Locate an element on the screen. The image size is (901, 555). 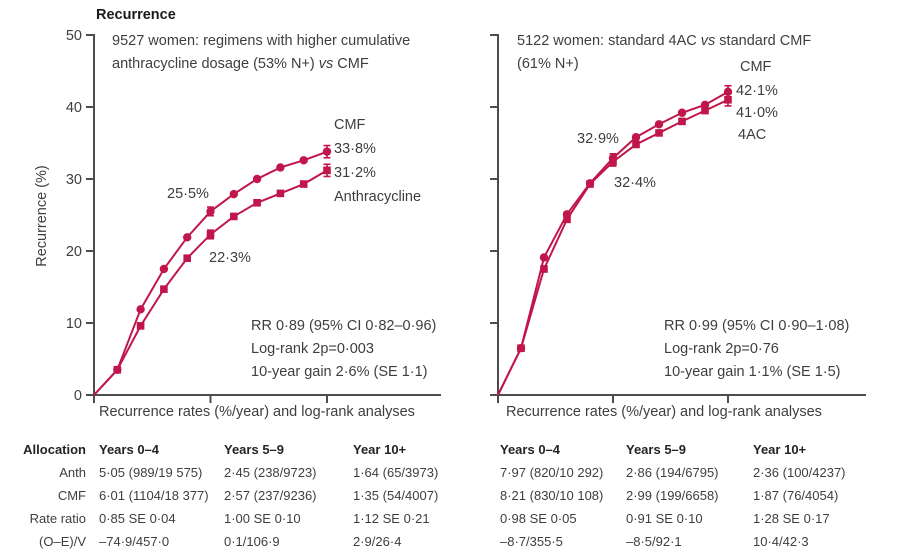
right-series2-end-value: 41·0% is located at coordinates (757, 113).